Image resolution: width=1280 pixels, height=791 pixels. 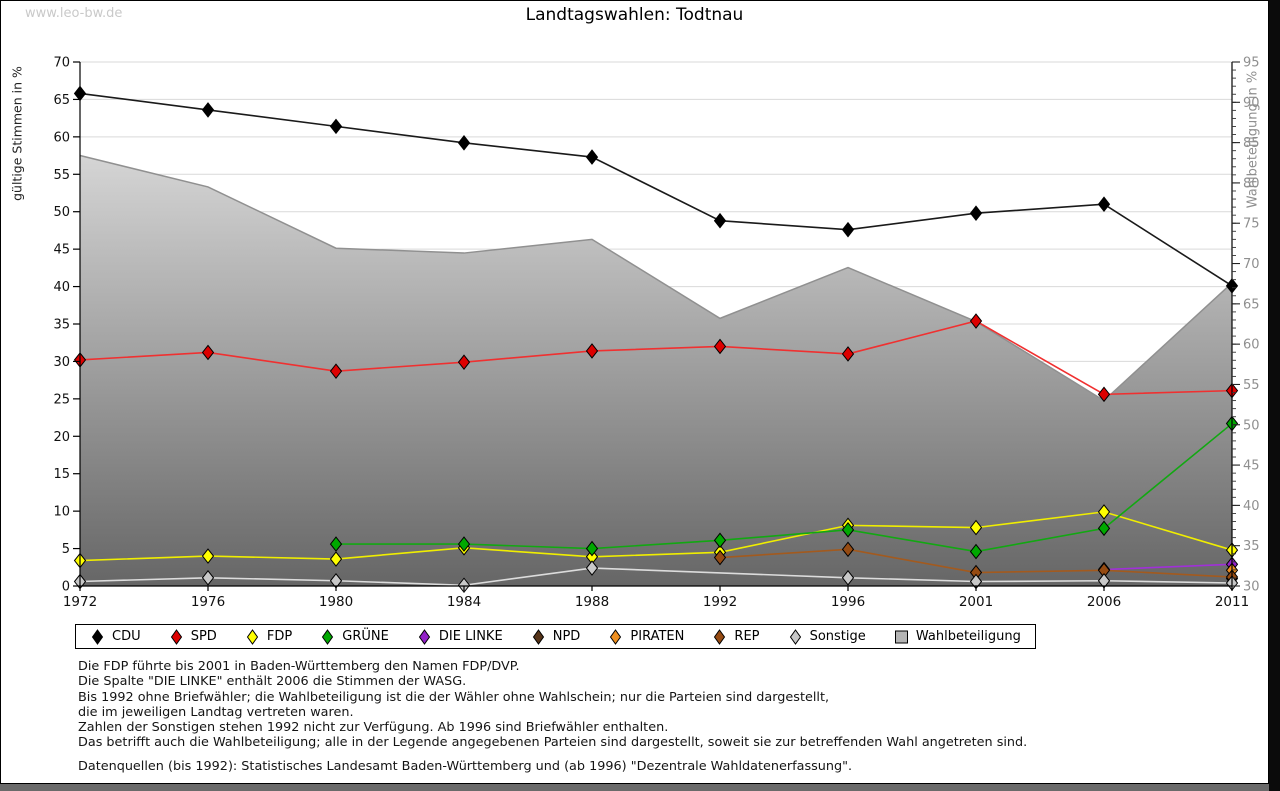 I want to click on svg-text: 95, so click(x=1251, y=63).